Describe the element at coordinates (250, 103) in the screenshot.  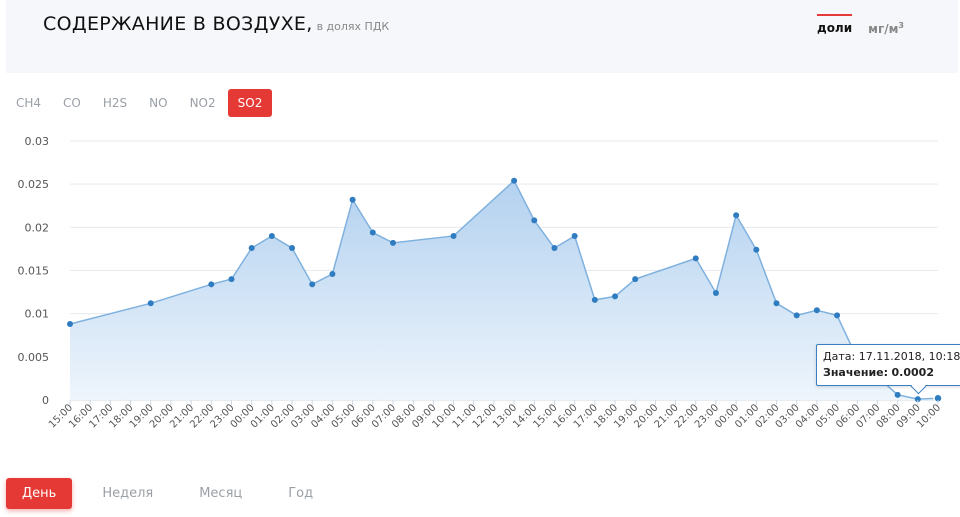
I see `tab-so2: SO2` at that location.